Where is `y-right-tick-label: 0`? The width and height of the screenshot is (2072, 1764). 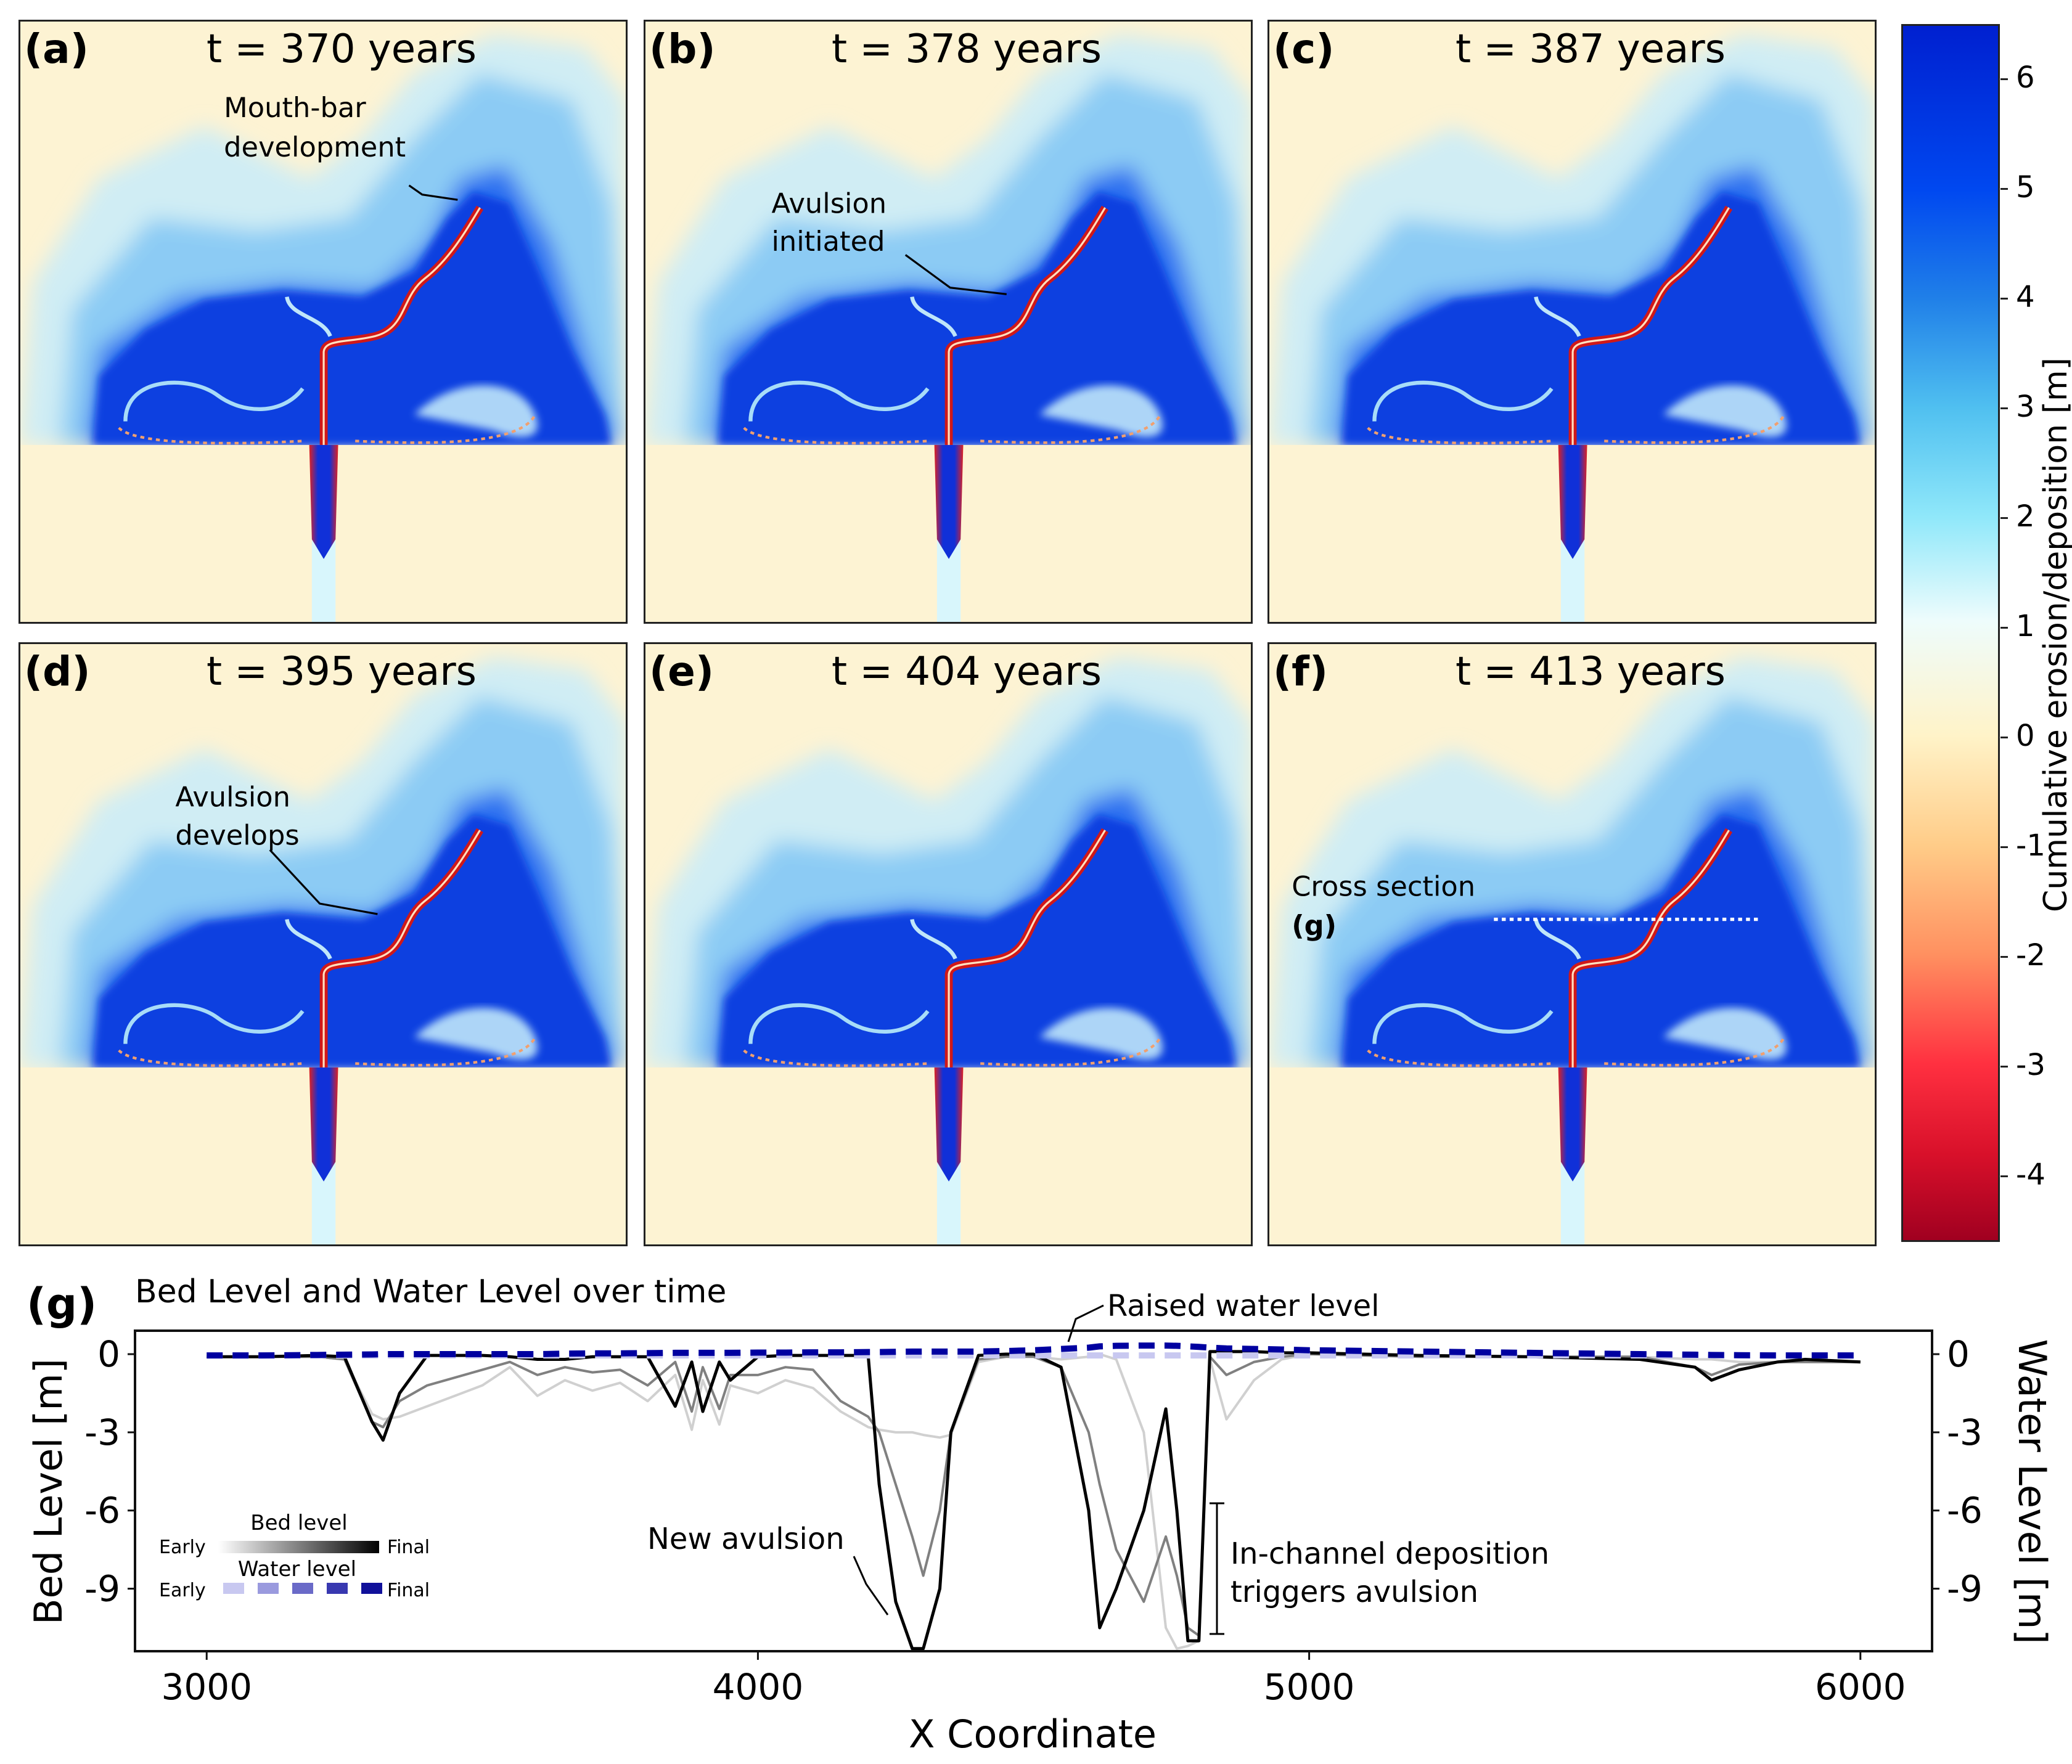
y-right-tick-label: 0 is located at coordinates (1958, 1354).